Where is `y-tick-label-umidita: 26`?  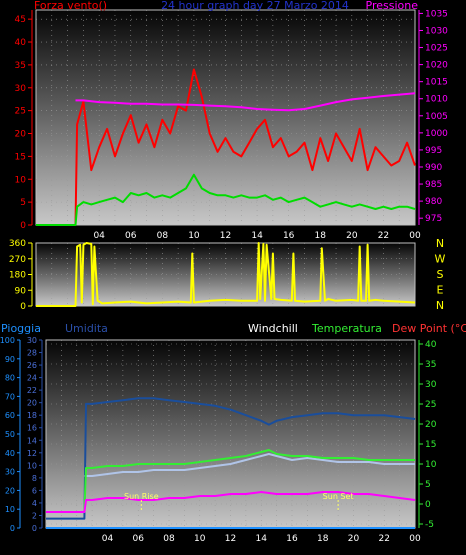 y-tick-label-umidita: 26 is located at coordinates (32, 365).